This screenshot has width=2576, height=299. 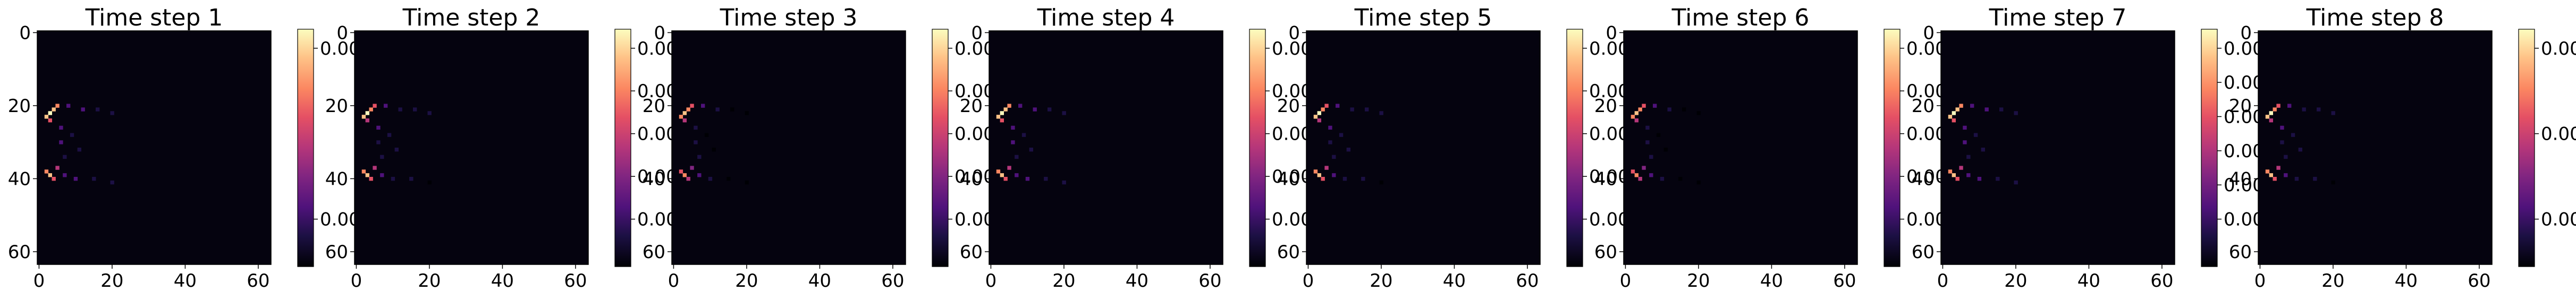 I want to click on y-tick-label: 0, so click(x=2246, y=33).